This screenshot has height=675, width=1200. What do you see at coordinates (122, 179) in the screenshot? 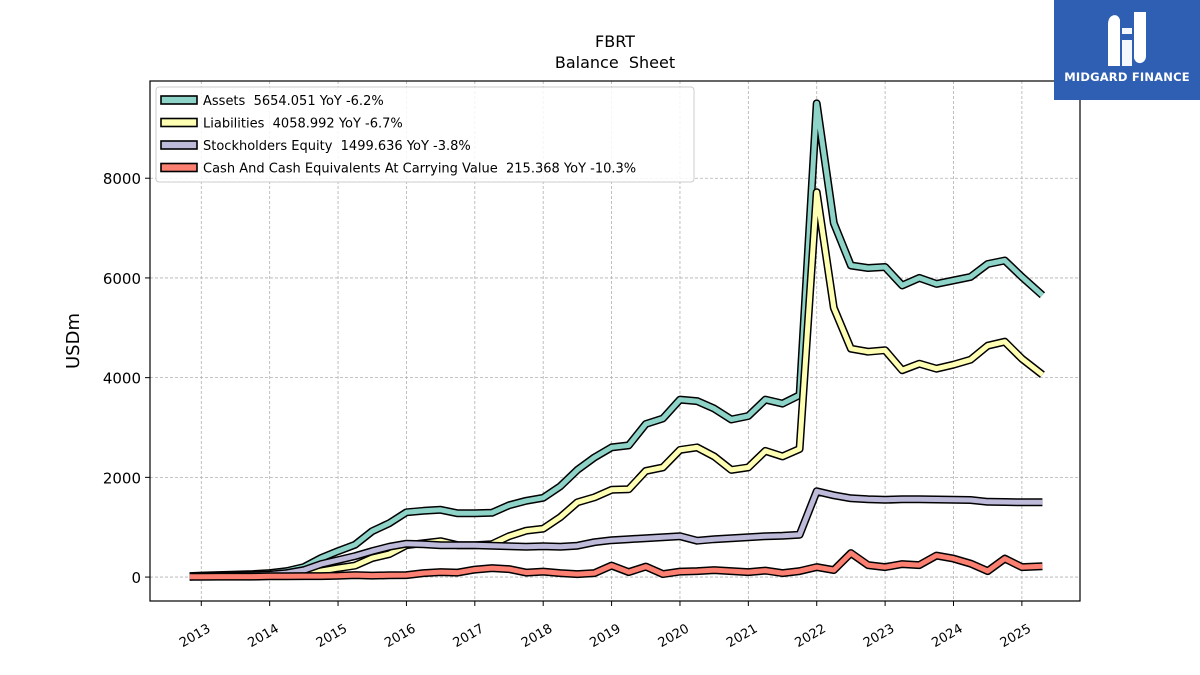
I see `y-tick-label: 8000` at bounding box center [122, 179].